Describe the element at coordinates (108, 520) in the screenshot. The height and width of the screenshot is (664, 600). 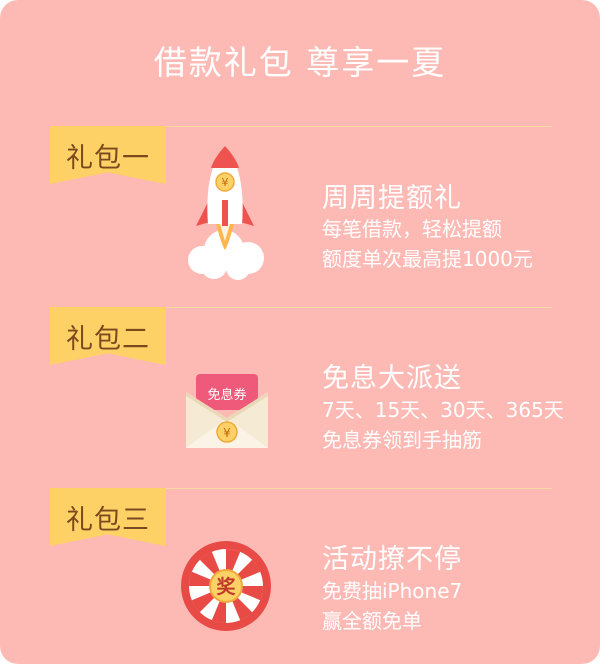
I see `ribbon-label: 礼包三` at that location.